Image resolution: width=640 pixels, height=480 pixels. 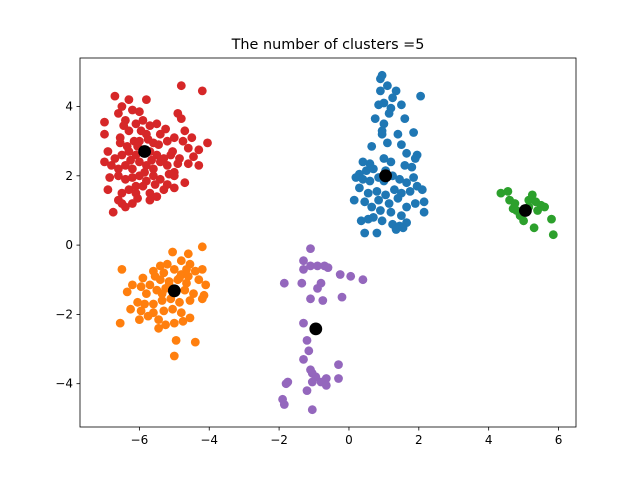 What do you see at coordinates (64, 314) in the screenshot?
I see `y-tick-label: −2` at bounding box center [64, 314].